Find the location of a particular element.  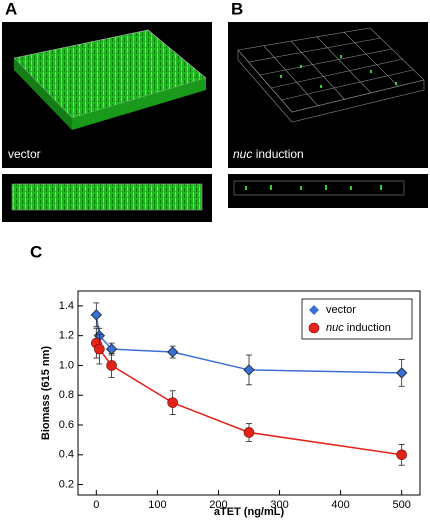

y-axis-label: Biomass (615 nm) is located at coordinates (46, 393).